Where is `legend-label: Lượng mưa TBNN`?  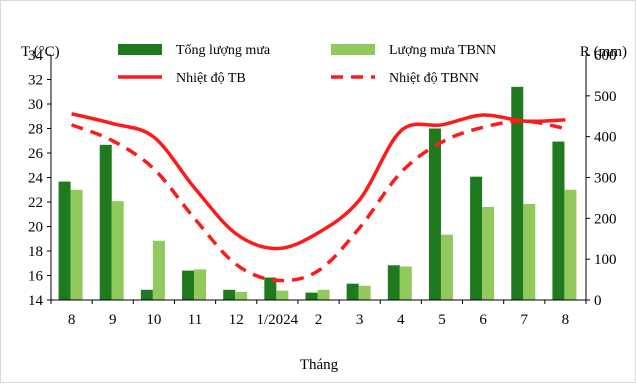
legend-label: Lượng mưa TBNN is located at coordinates (442, 50).